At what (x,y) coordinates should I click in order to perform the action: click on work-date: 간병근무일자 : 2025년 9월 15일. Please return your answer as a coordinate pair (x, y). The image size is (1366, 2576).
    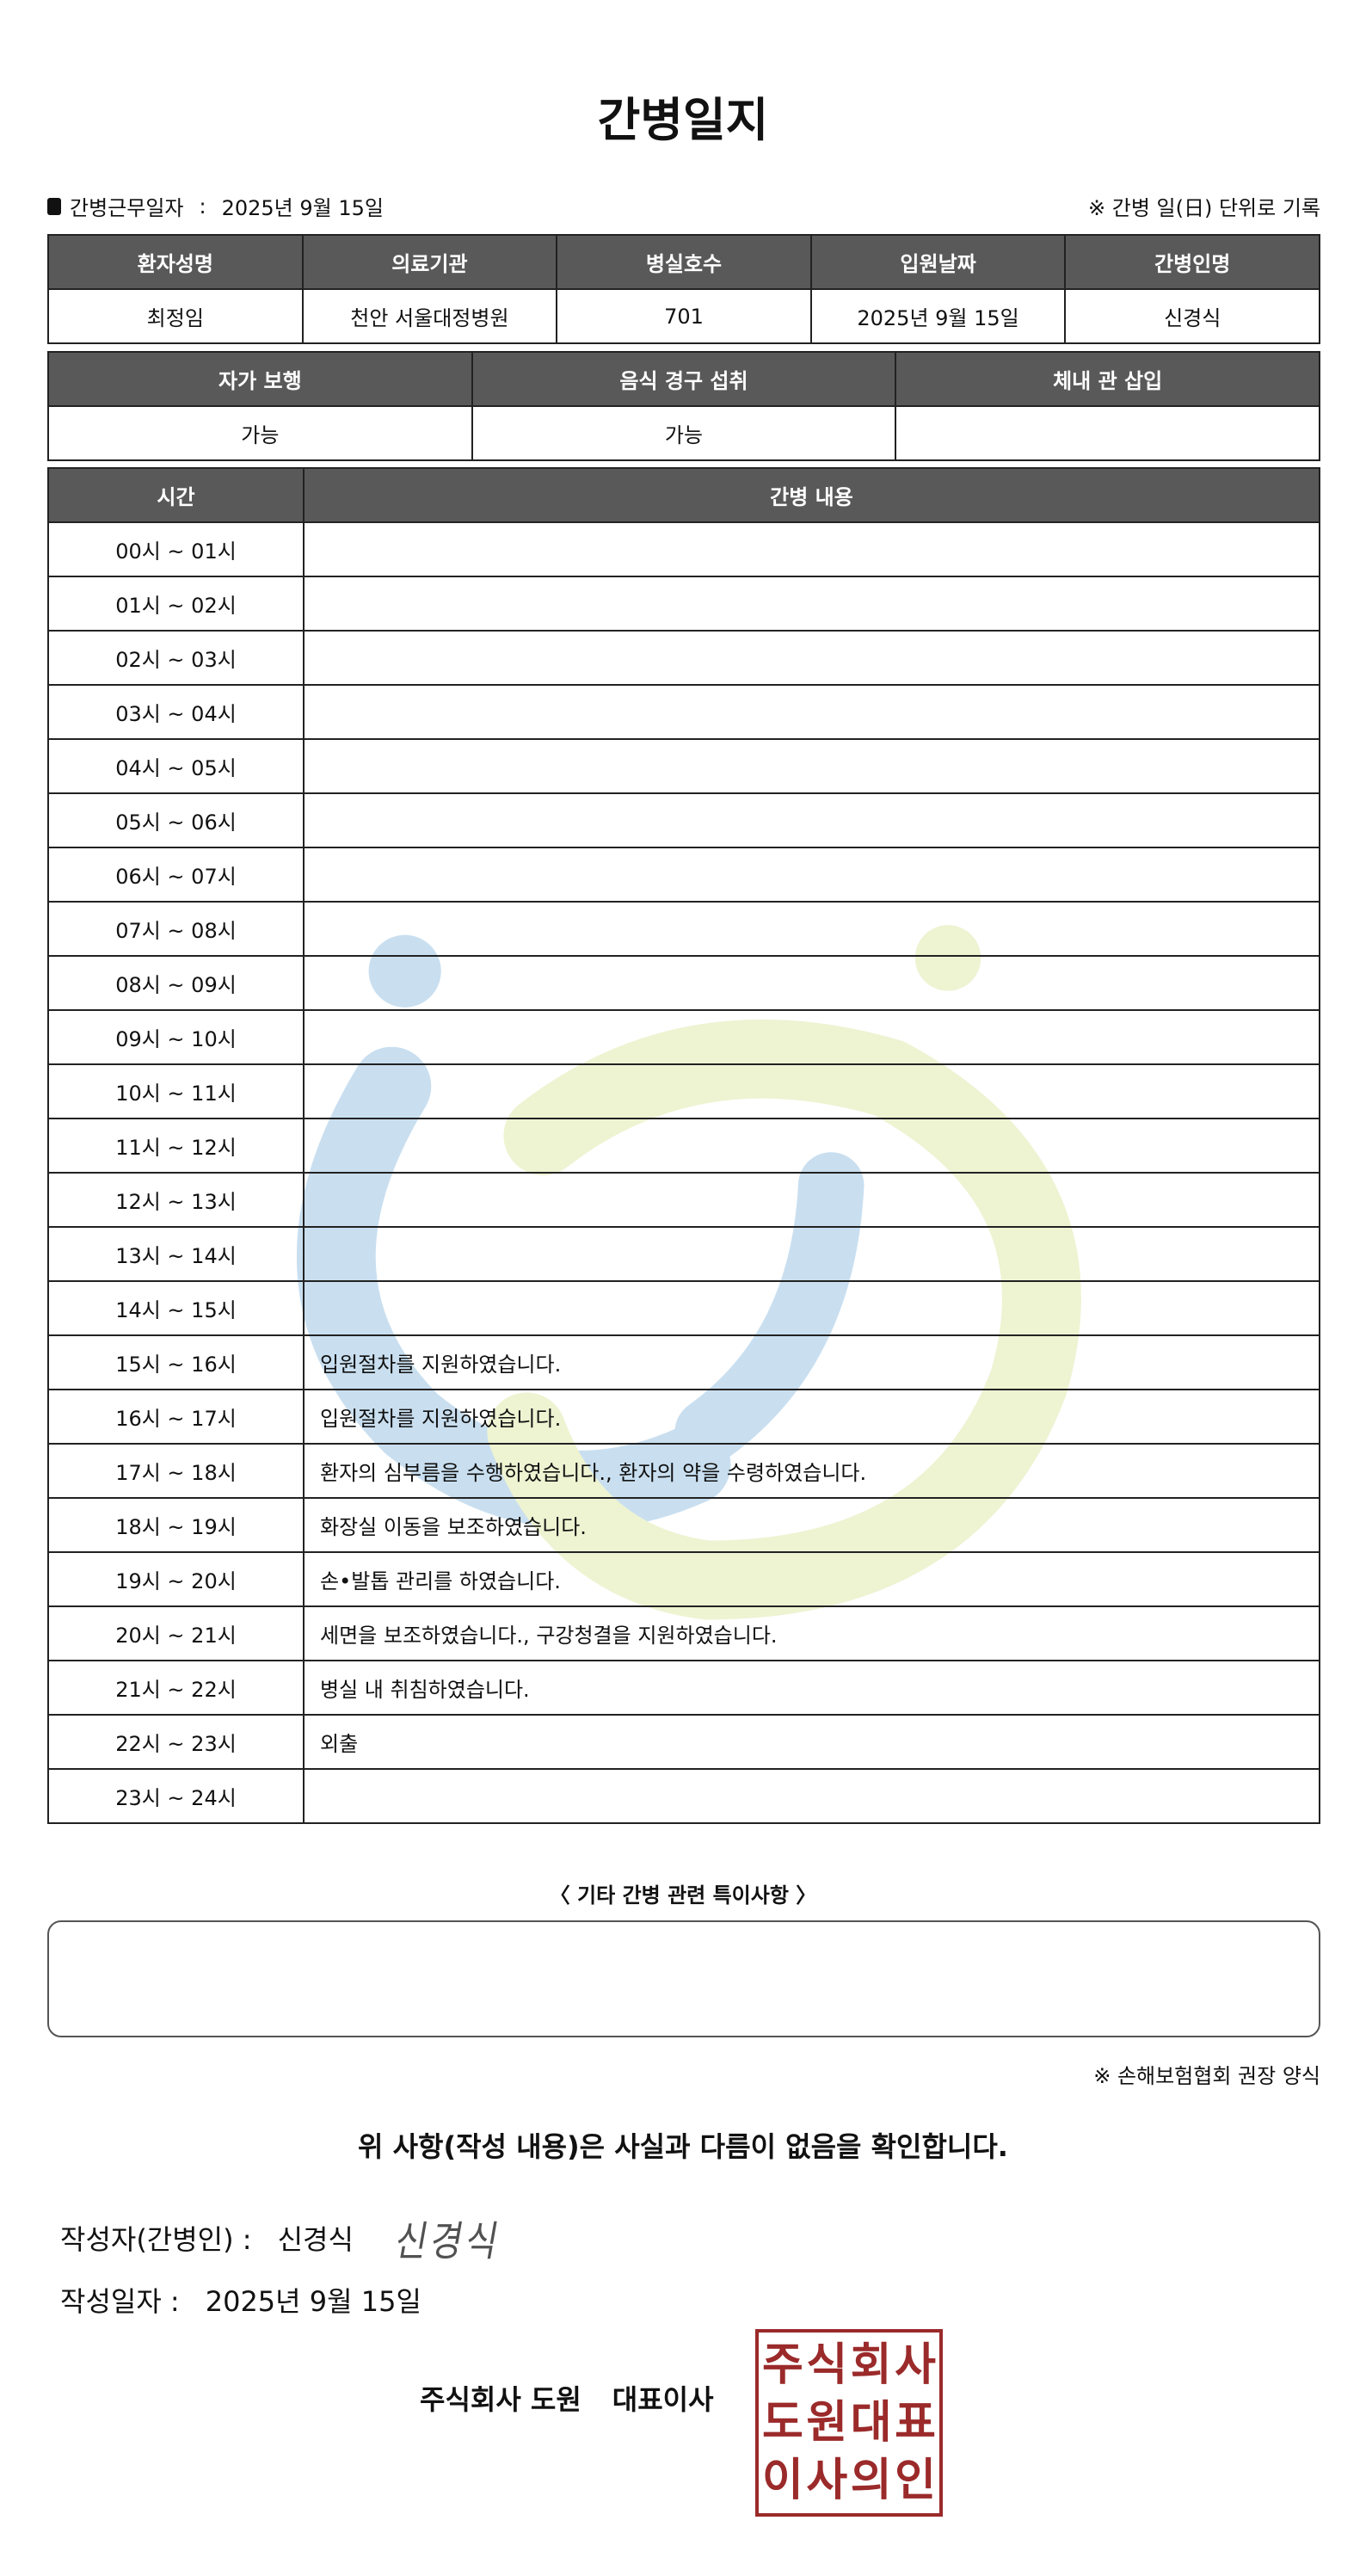
    Looking at the image, I should click on (215, 206).